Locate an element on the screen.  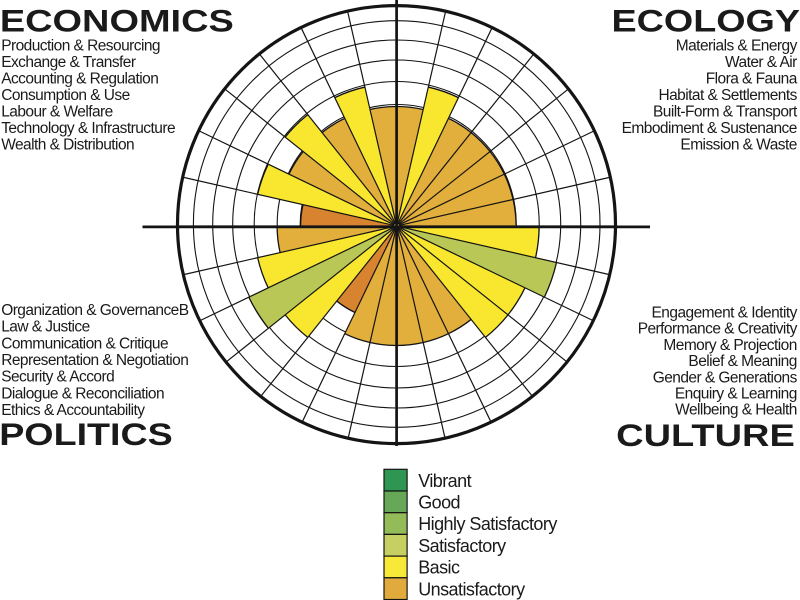
svg-text: Flora & Fauna is located at coordinates (752, 78).